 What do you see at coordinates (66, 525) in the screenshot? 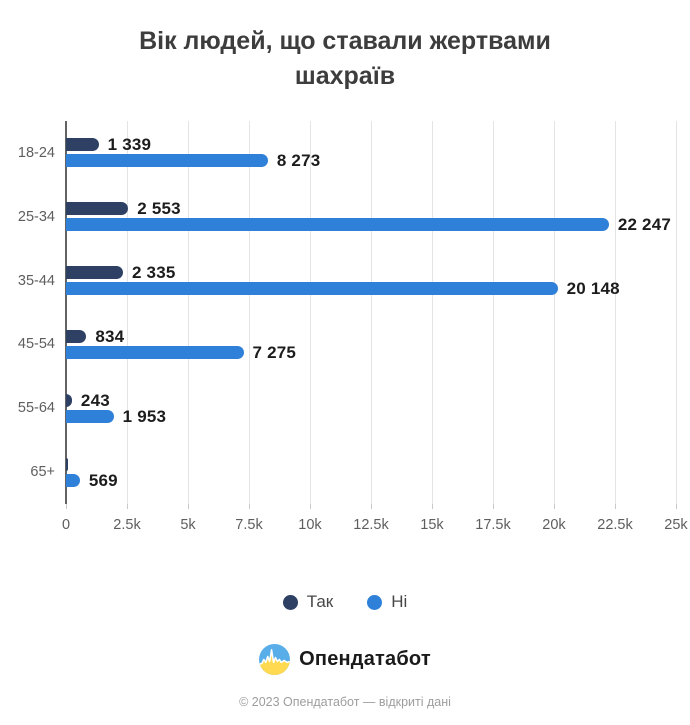
I see `x-axis-tick-label: 0` at bounding box center [66, 525].